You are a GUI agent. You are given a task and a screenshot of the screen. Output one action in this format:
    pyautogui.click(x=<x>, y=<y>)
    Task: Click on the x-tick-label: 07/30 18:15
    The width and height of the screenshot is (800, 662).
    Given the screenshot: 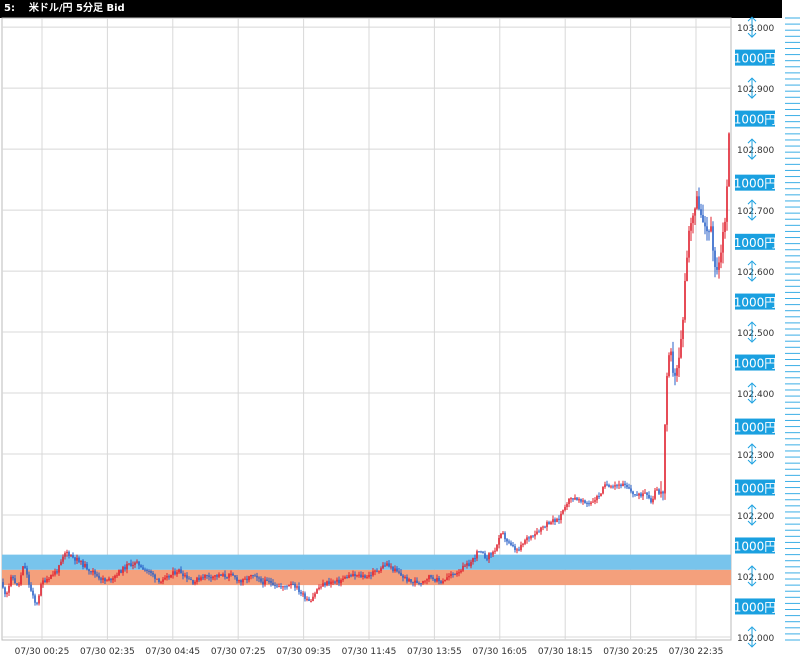 What is the action you would take?
    pyautogui.click(x=565, y=652)
    